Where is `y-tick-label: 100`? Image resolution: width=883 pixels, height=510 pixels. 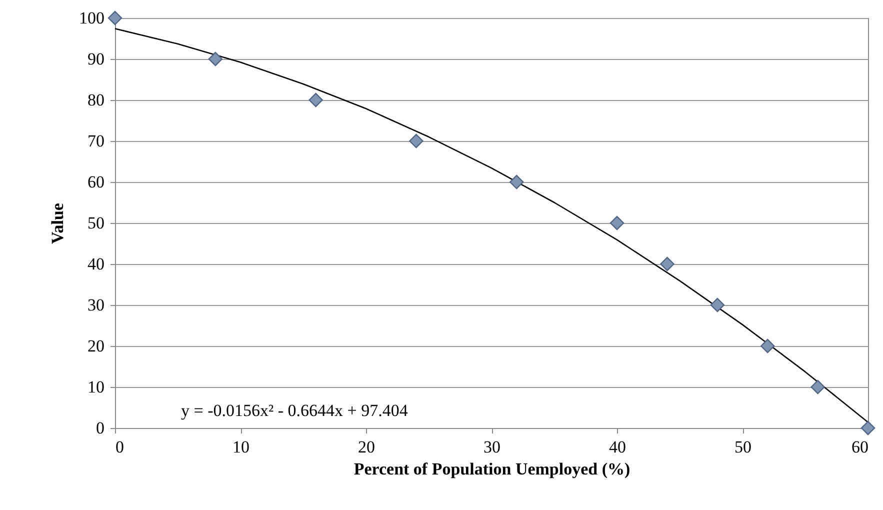 y-tick-label: 100 is located at coordinates (91, 18).